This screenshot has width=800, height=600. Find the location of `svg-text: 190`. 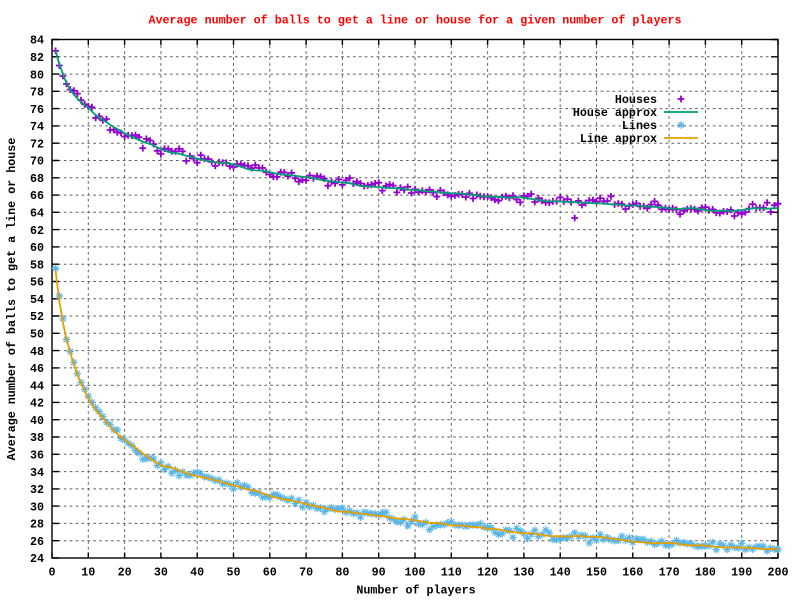

svg-text: 190 is located at coordinates (741, 573).